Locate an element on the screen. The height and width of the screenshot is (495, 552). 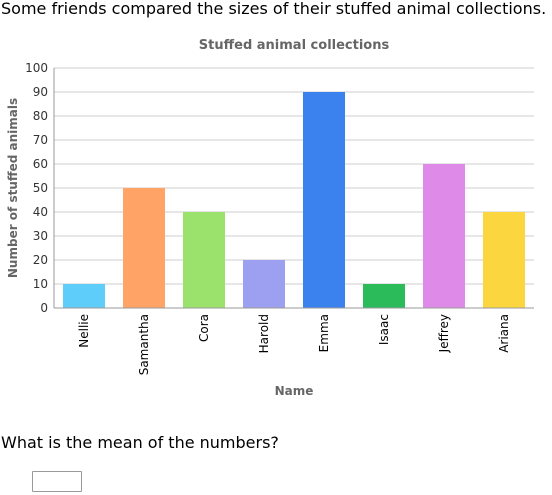
y-axis-label: Number of stuffed animals is located at coordinates (13, 188).